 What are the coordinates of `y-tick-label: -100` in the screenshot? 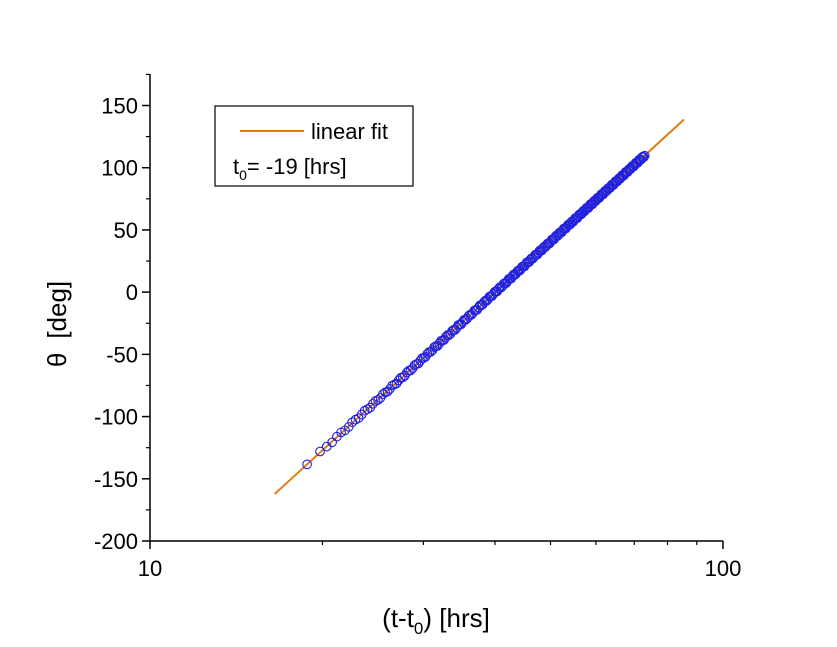 It's located at (116, 417).